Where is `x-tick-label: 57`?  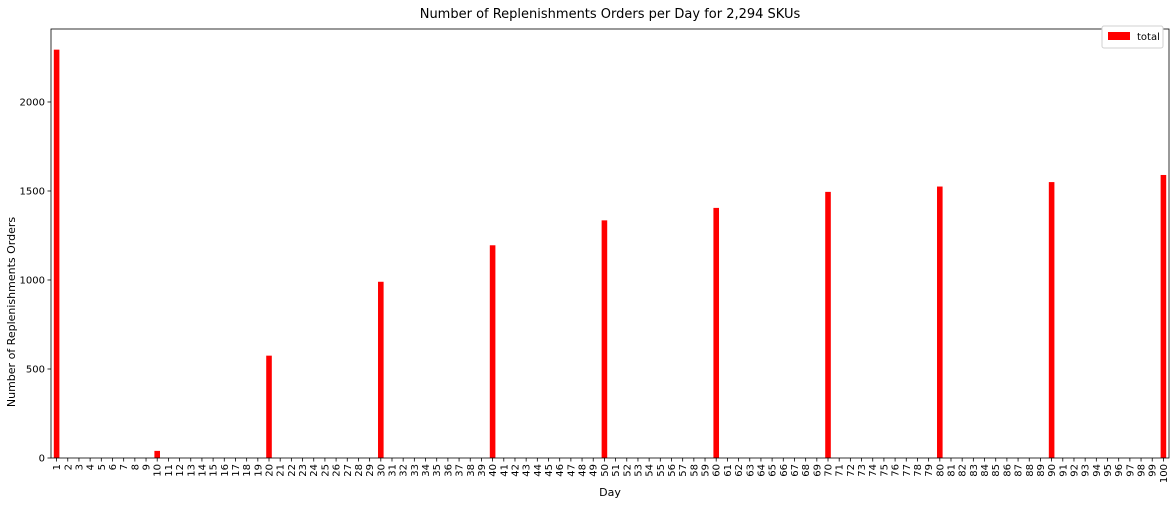
x-tick-label: 57 is located at coordinates (683, 470).